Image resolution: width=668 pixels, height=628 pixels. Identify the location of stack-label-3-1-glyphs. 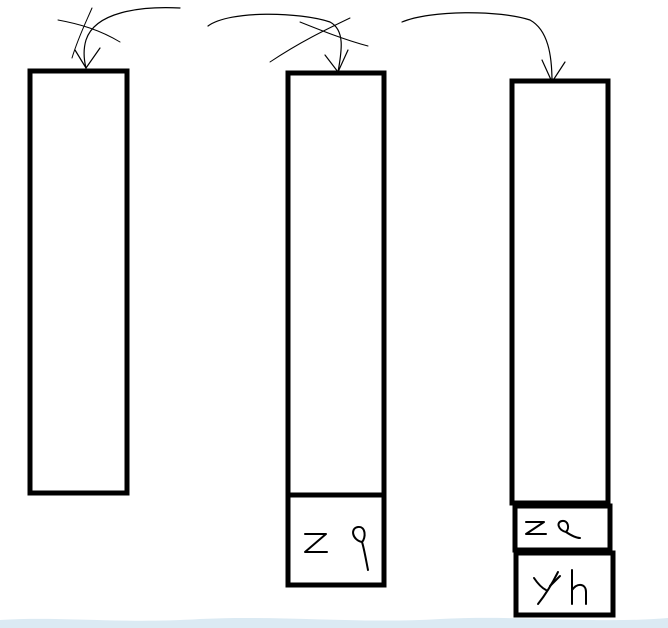
(553, 529).